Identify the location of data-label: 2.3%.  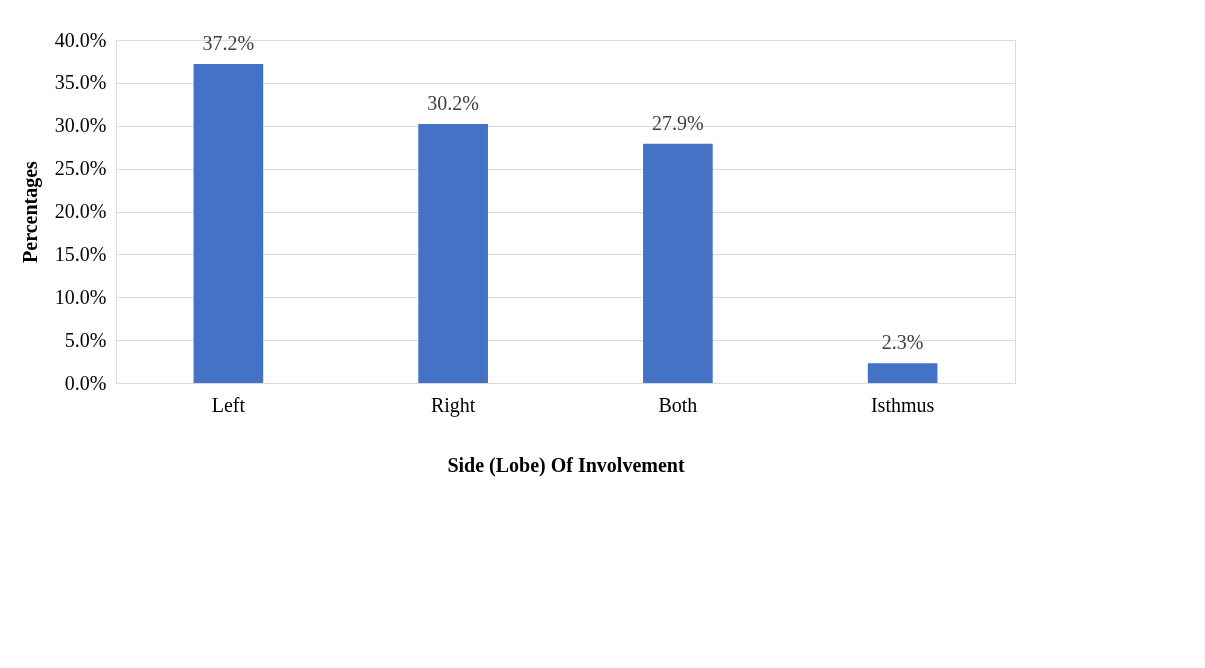
(902, 342).